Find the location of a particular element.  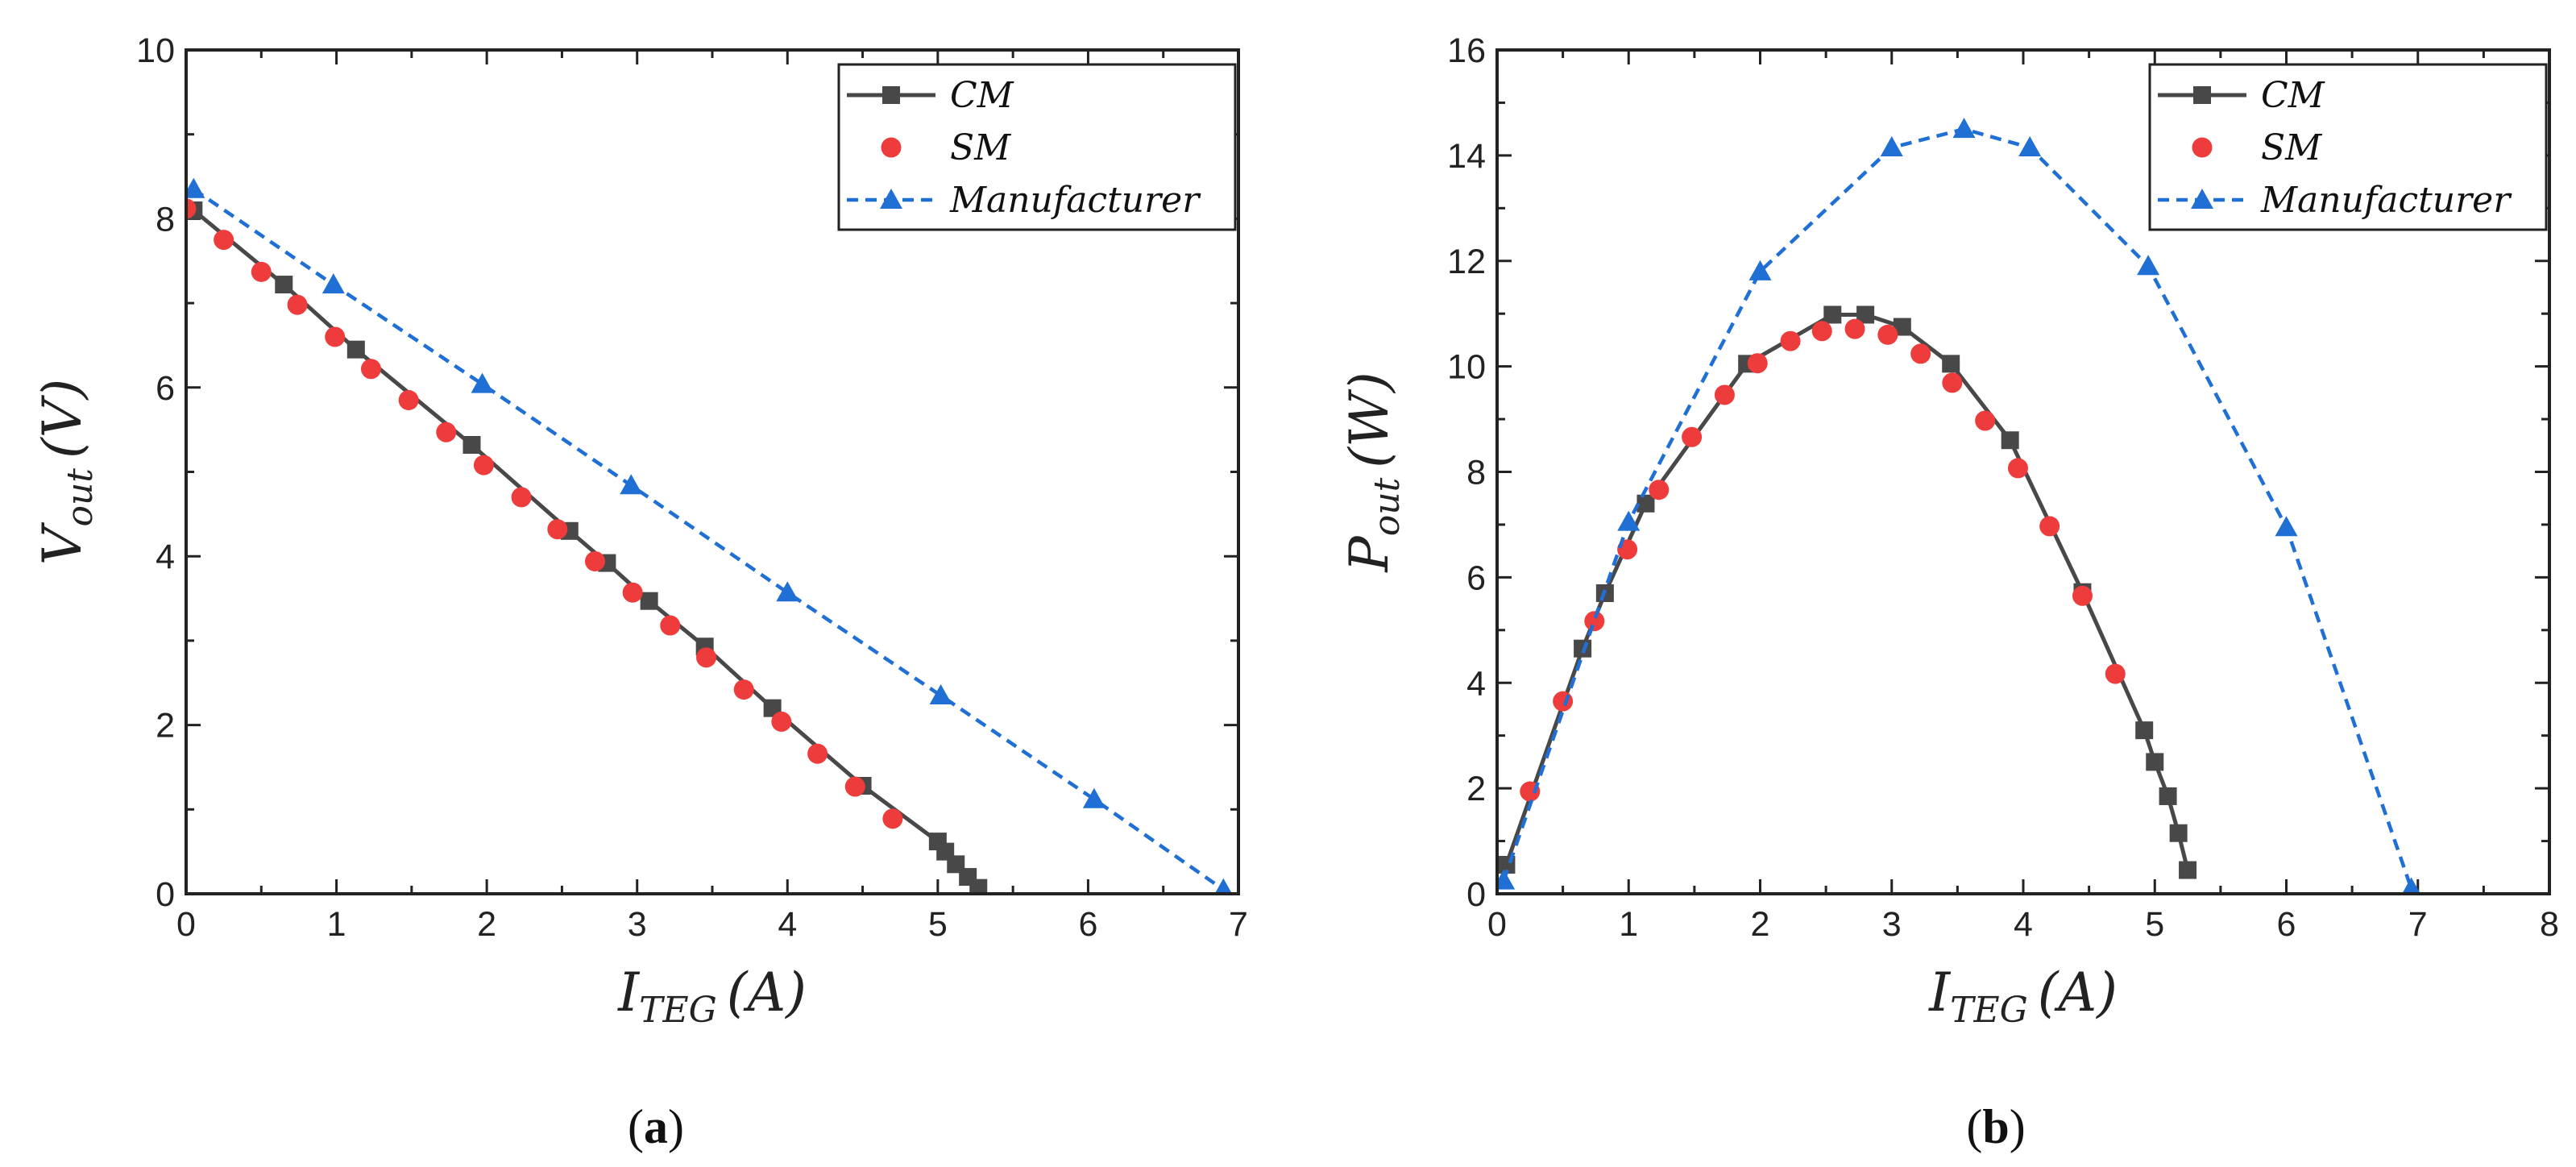

x-tick-label: 7 is located at coordinates (1238, 924).